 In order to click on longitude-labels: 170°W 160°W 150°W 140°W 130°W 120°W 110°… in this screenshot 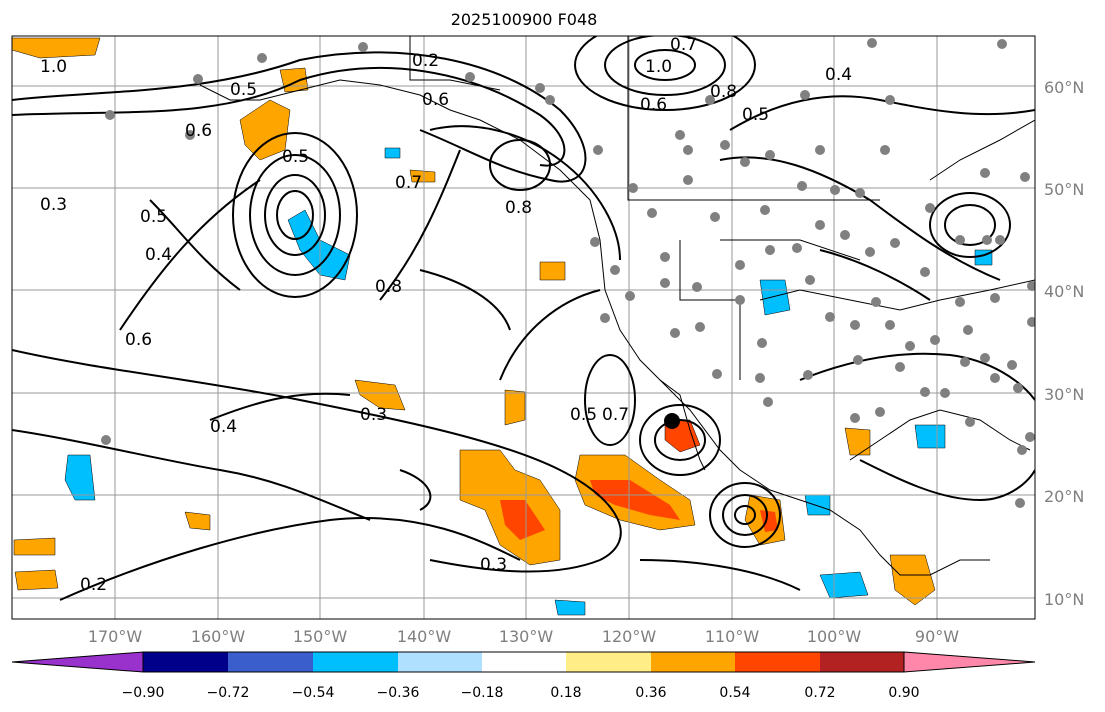, I will do `click(523, 636)`.